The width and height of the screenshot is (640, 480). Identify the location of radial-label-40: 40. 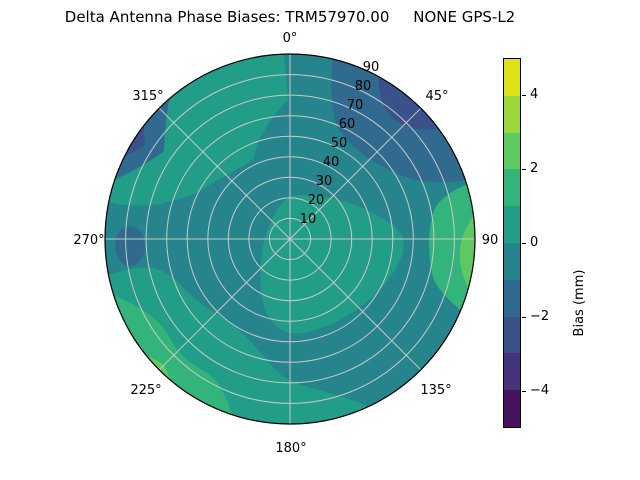
(331, 162).